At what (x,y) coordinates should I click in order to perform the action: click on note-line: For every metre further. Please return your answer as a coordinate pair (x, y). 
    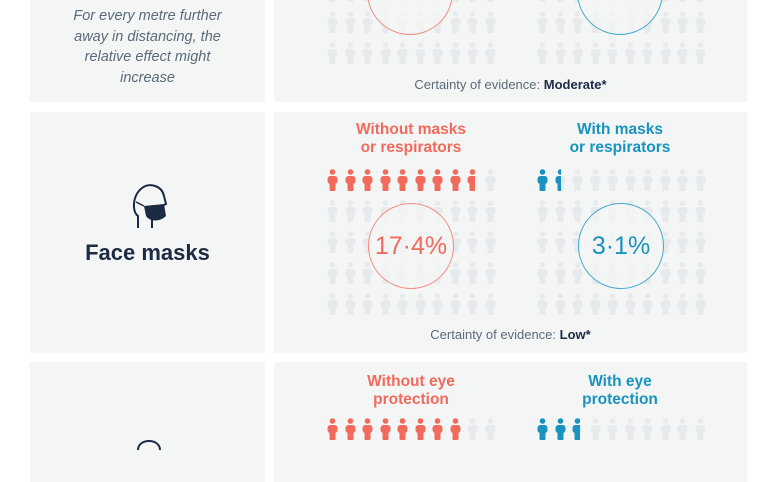
    Looking at the image, I should click on (147, 16).